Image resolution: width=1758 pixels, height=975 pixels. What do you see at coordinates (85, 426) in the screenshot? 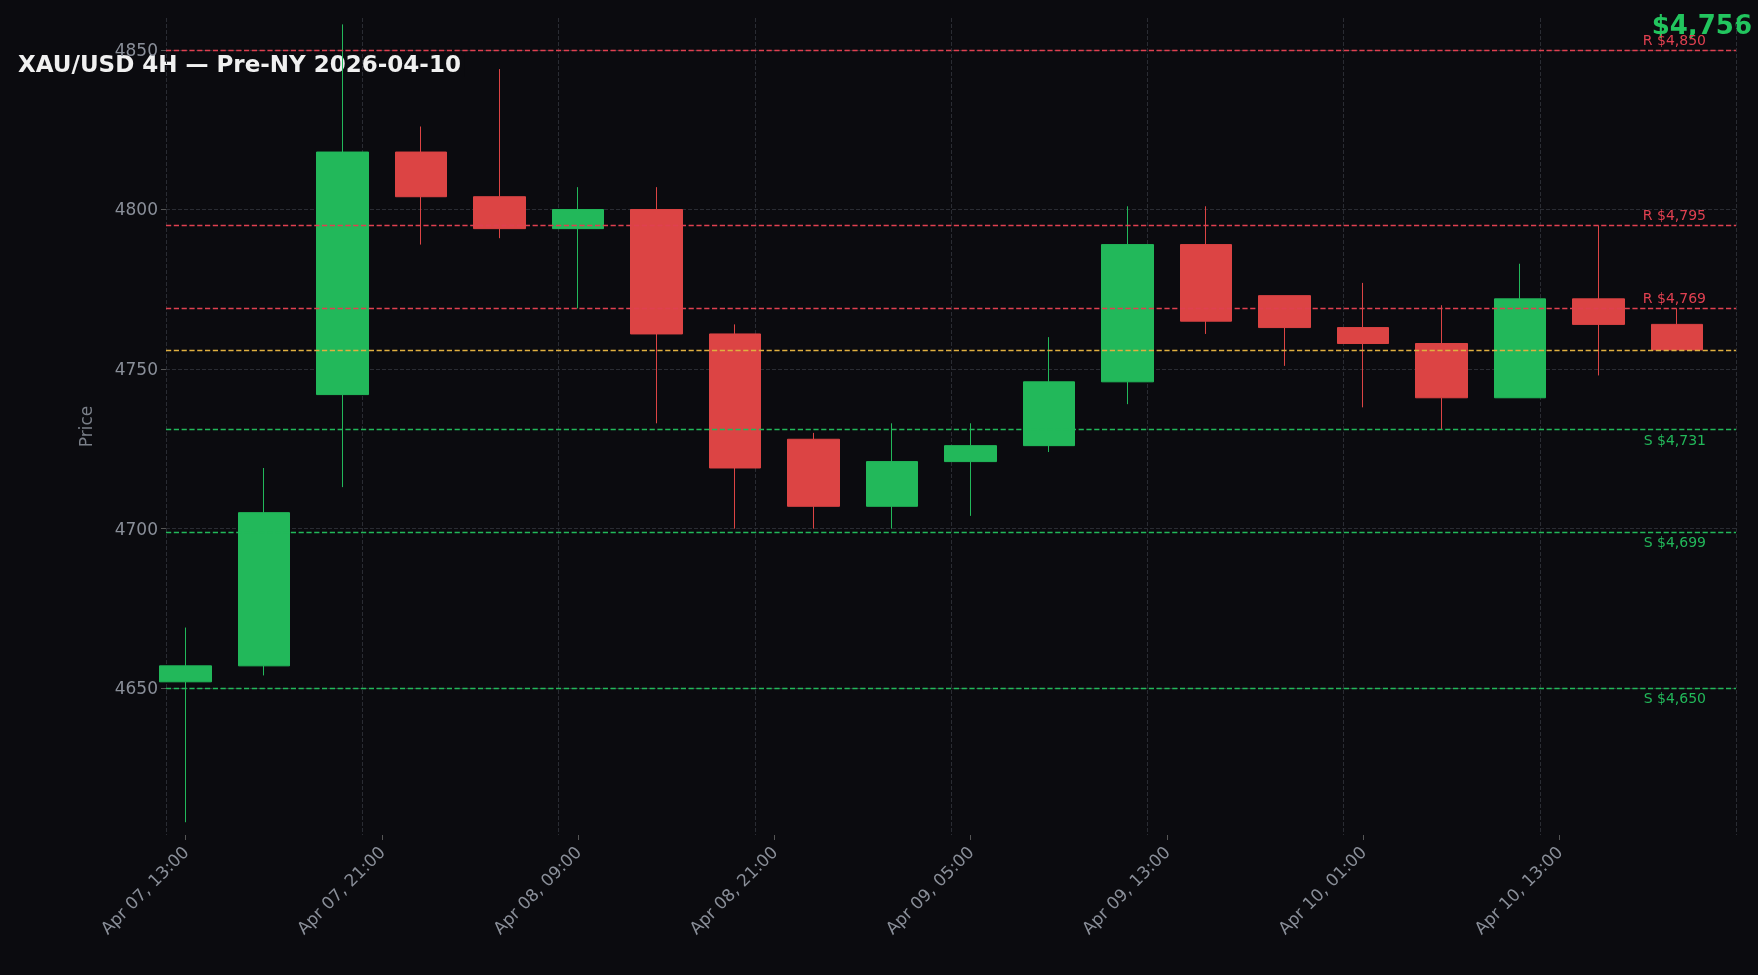
I see `y-axis-title: Price` at bounding box center [85, 426].